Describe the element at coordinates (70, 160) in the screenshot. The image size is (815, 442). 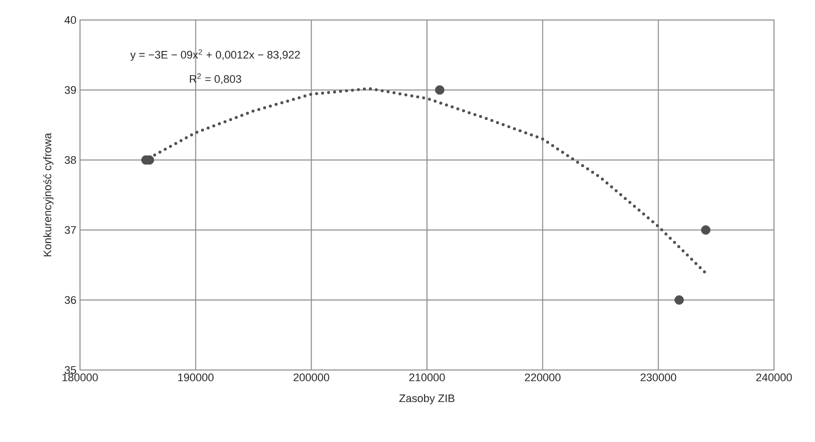
I see `y-tick-label: 38` at that location.